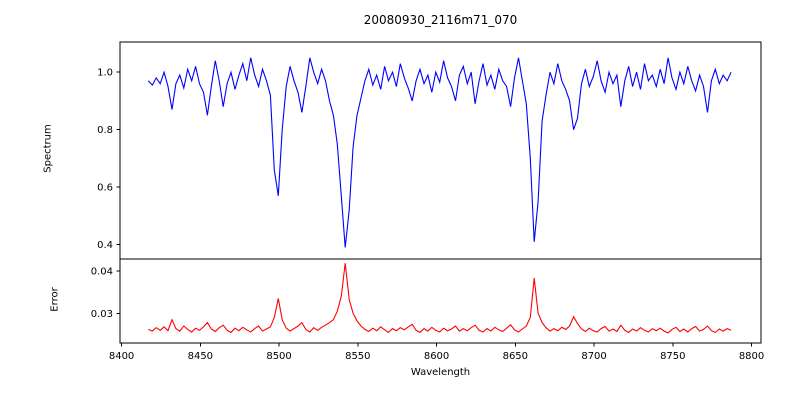  Describe the element at coordinates (105, 245) in the screenshot. I see `y-tick-label: 0.4` at that location.